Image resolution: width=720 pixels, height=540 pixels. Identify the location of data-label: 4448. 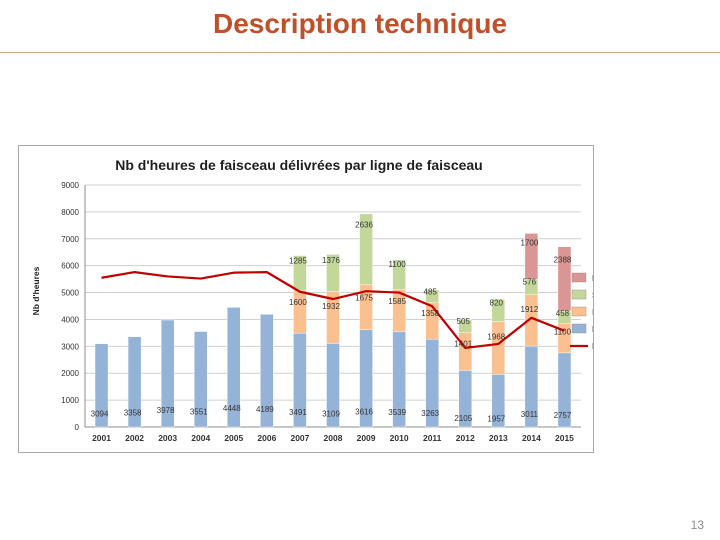
(232, 408).